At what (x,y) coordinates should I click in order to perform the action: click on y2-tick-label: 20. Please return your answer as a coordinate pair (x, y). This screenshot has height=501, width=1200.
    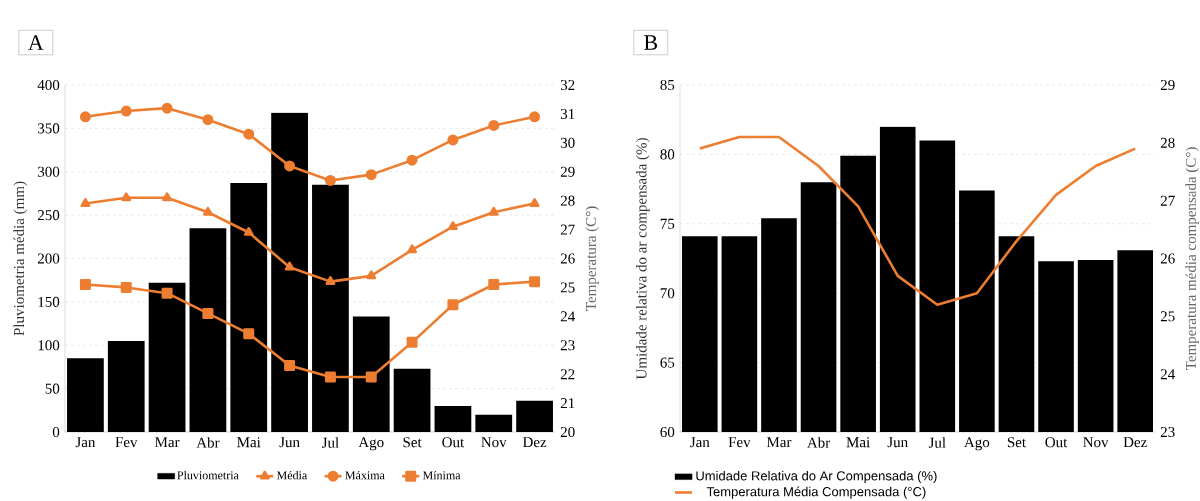
    Looking at the image, I should click on (567, 432).